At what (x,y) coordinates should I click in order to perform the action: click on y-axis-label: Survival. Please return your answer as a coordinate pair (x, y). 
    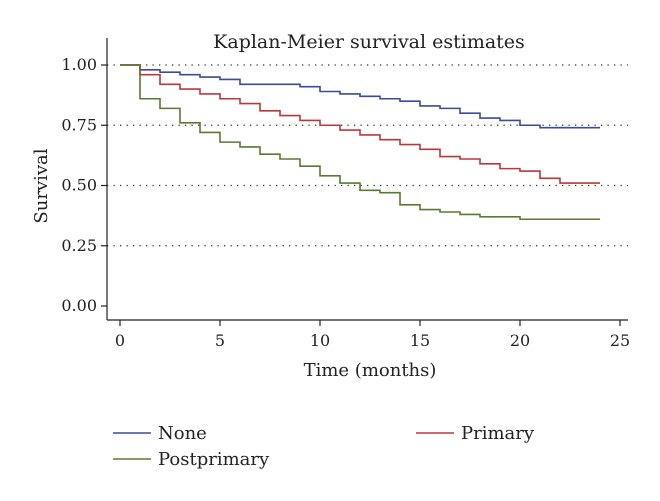
    Looking at the image, I should click on (41, 185).